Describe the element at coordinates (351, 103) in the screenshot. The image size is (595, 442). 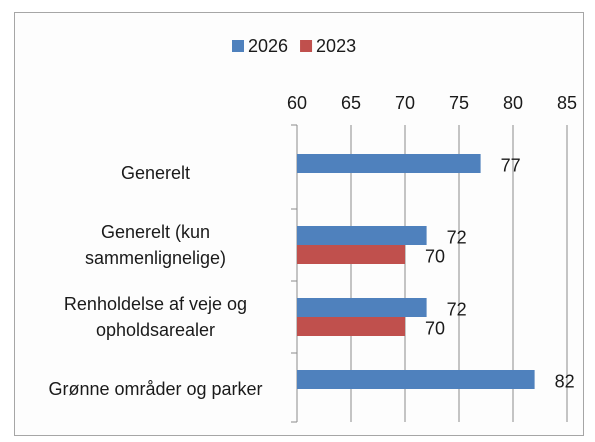
I see `x-tick-label: 65` at that location.